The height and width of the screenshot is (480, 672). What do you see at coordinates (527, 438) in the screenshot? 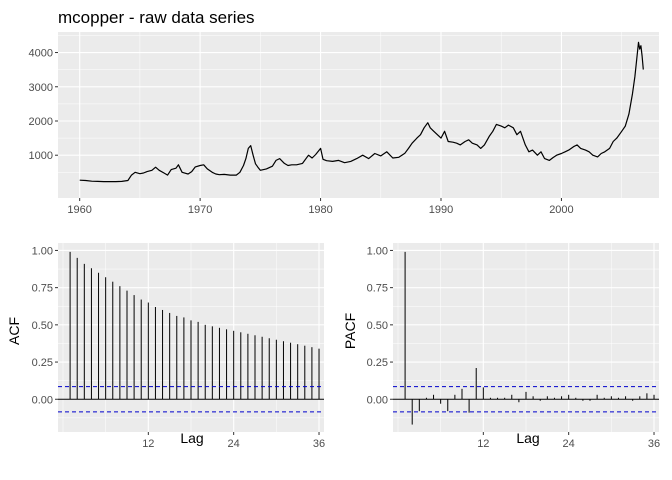
I see `pacf-xlabel: Lag` at bounding box center [527, 438].